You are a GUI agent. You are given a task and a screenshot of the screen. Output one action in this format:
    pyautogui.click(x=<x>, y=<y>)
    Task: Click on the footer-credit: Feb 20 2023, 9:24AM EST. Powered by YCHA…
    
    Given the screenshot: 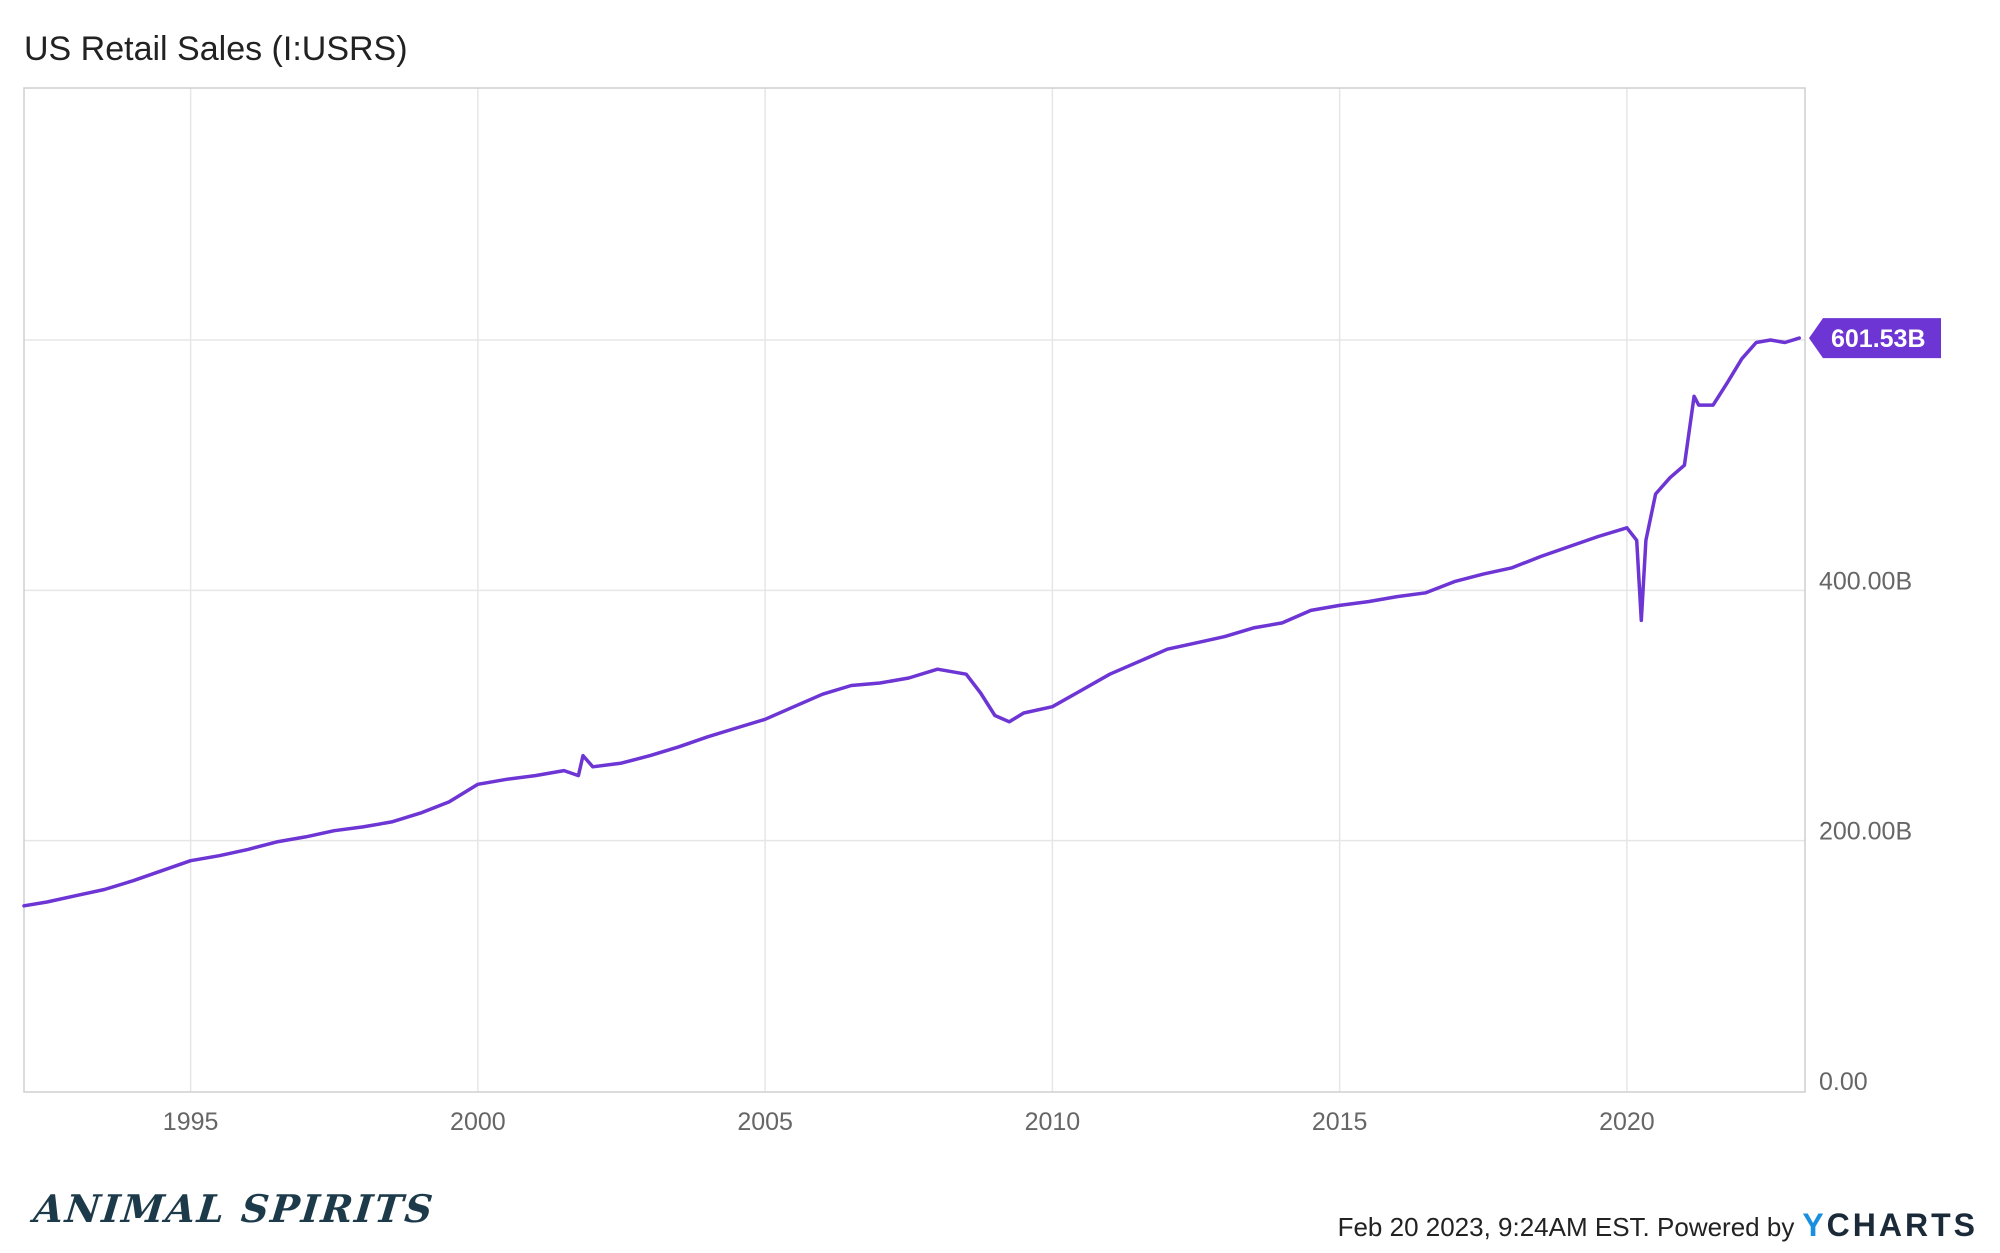 What is the action you would take?
    pyautogui.click(x=1658, y=1225)
    